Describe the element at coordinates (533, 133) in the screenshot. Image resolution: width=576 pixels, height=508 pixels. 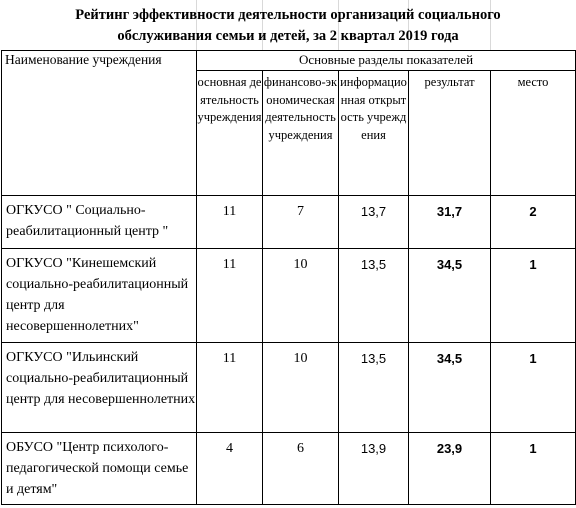
I see `header-place: место` at that location.